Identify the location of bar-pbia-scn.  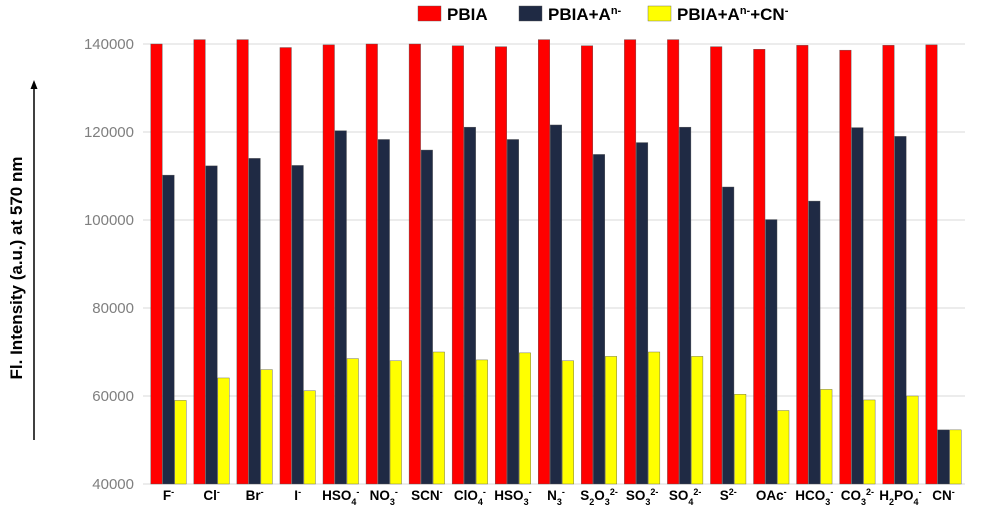
(414, 264).